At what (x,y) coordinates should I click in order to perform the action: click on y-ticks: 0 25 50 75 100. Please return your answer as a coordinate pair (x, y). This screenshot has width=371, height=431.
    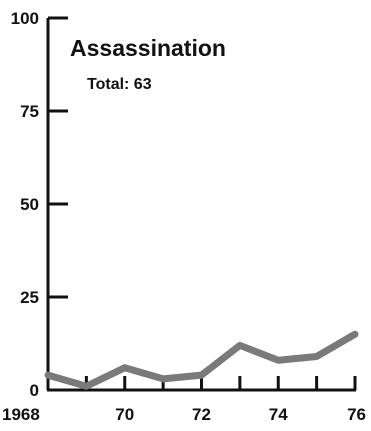
    Looking at the image, I should click on (39, 204).